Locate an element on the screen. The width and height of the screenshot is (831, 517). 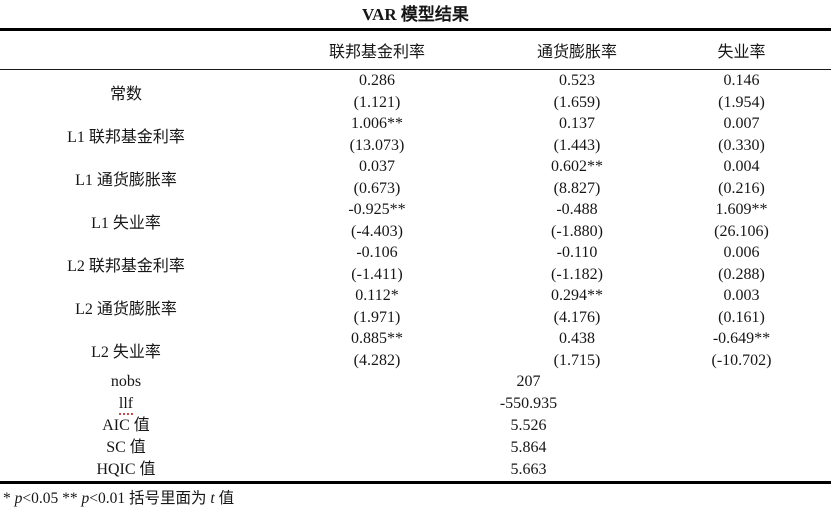
table-row-sc: SC 值 5.864 is located at coordinates (415, 448).